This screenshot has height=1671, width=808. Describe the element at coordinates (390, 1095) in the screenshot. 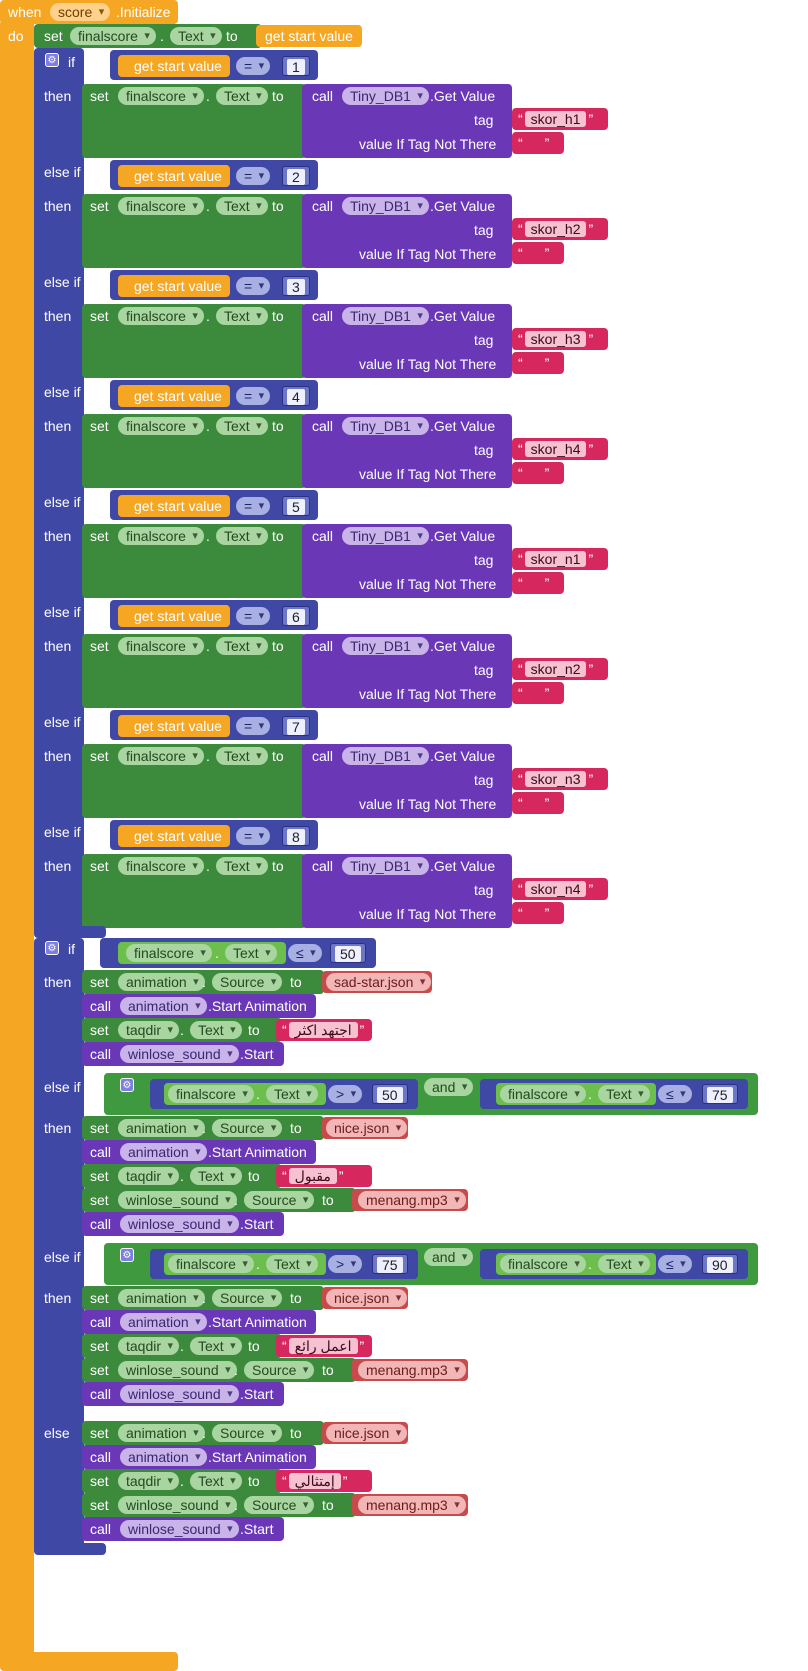

I see `number-value: 50` at that location.